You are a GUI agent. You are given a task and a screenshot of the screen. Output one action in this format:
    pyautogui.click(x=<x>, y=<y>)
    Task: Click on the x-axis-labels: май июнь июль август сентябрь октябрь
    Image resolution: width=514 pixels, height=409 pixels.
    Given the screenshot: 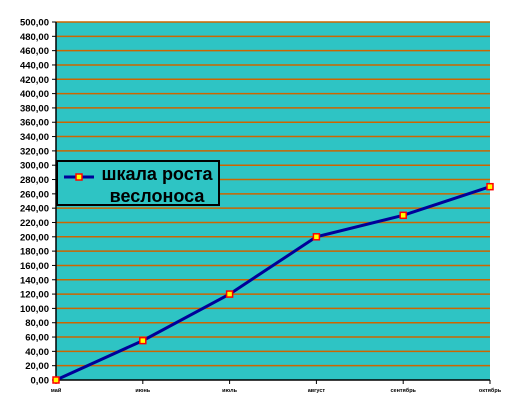 What is the action you would take?
    pyautogui.click(x=276, y=390)
    